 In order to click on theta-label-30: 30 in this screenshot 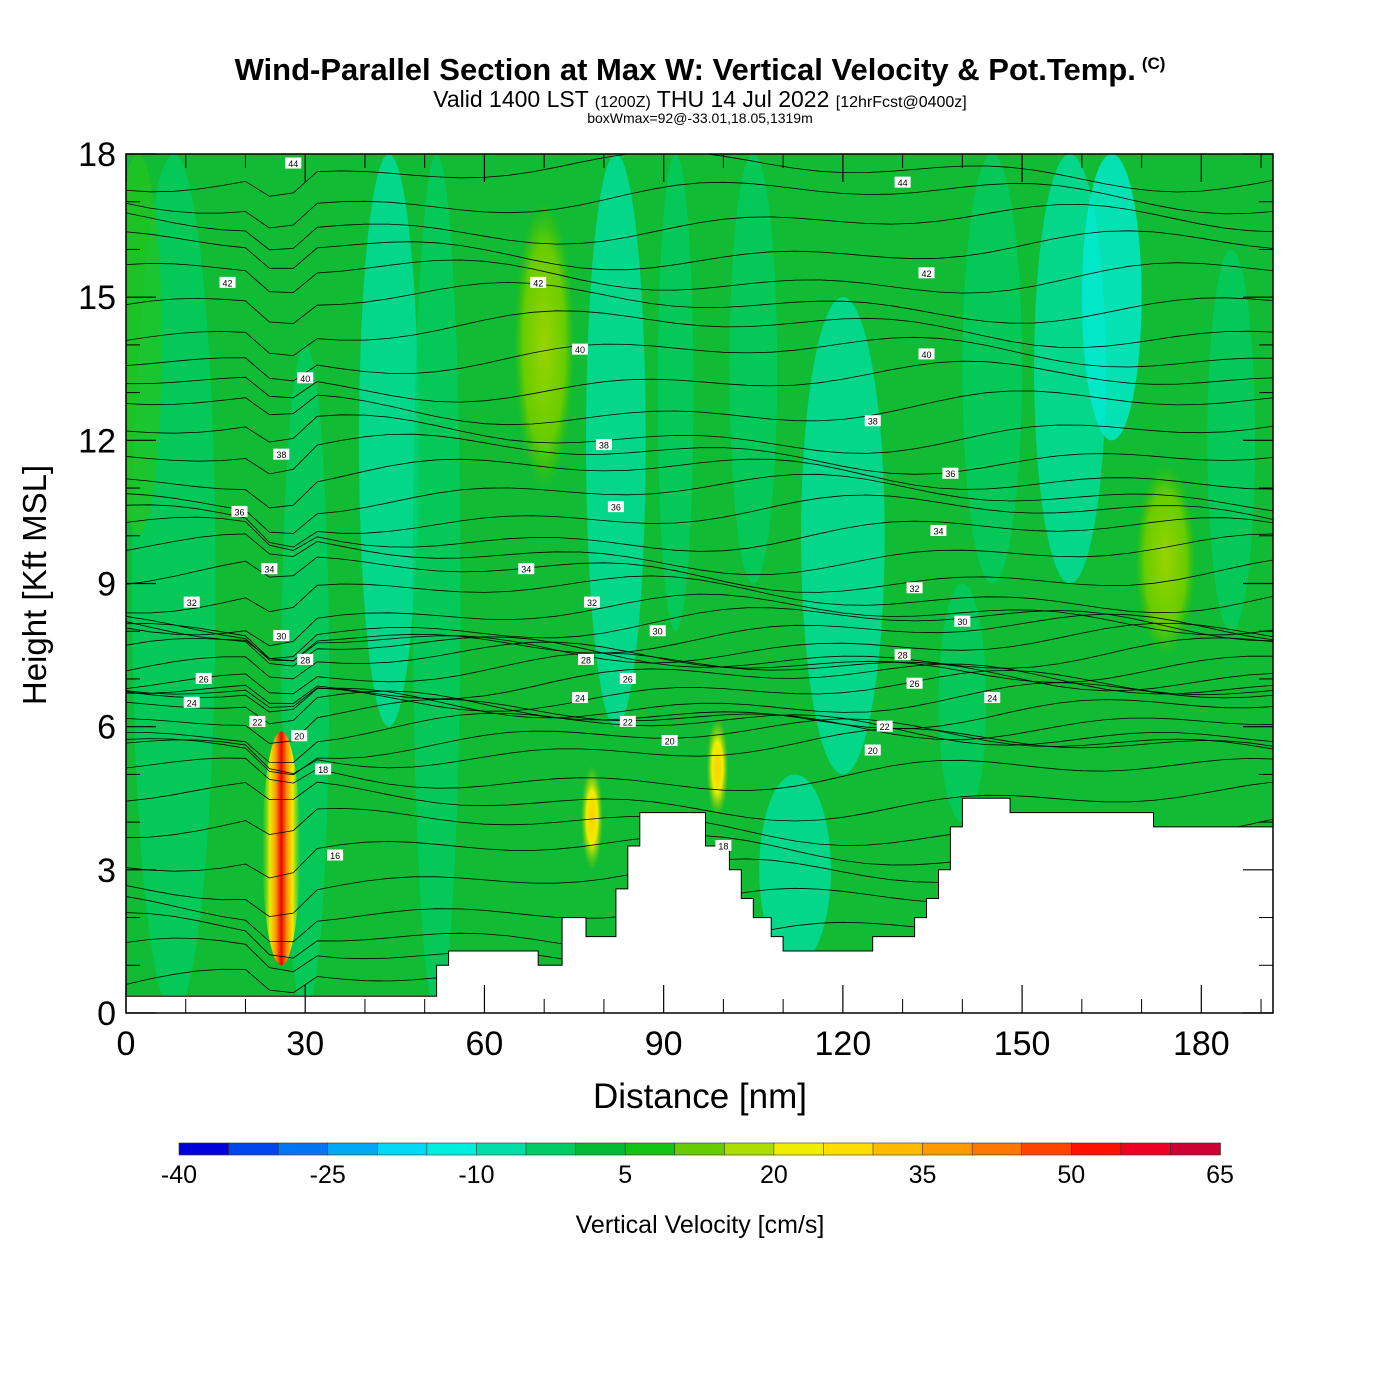, I will do `click(657, 631)`.